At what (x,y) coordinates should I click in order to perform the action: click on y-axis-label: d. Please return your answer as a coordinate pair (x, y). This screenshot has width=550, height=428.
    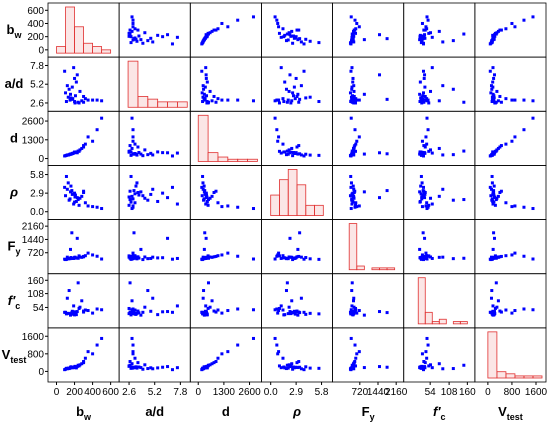
    Looking at the image, I should click on (14, 137).